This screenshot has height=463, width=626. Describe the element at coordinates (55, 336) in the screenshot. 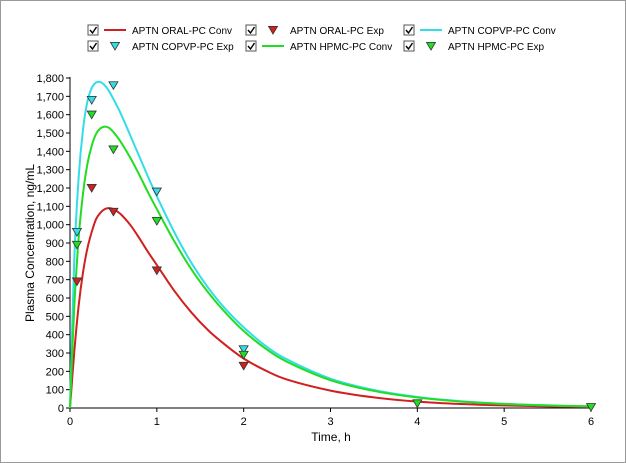

I see `y-tick-label: 400` at that location.